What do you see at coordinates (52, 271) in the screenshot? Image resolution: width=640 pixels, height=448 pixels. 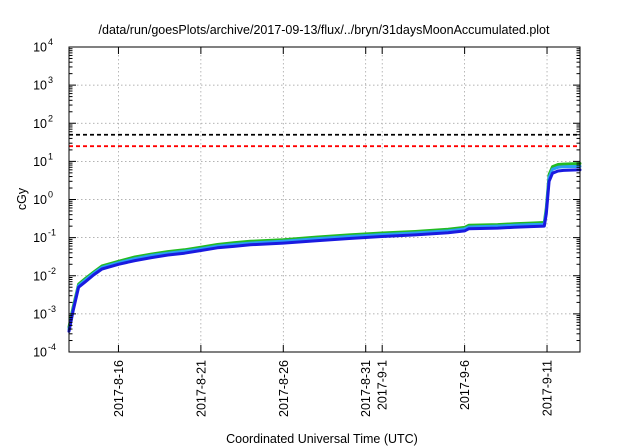 I see `y-tick-exponent: -2` at bounding box center [52, 271].